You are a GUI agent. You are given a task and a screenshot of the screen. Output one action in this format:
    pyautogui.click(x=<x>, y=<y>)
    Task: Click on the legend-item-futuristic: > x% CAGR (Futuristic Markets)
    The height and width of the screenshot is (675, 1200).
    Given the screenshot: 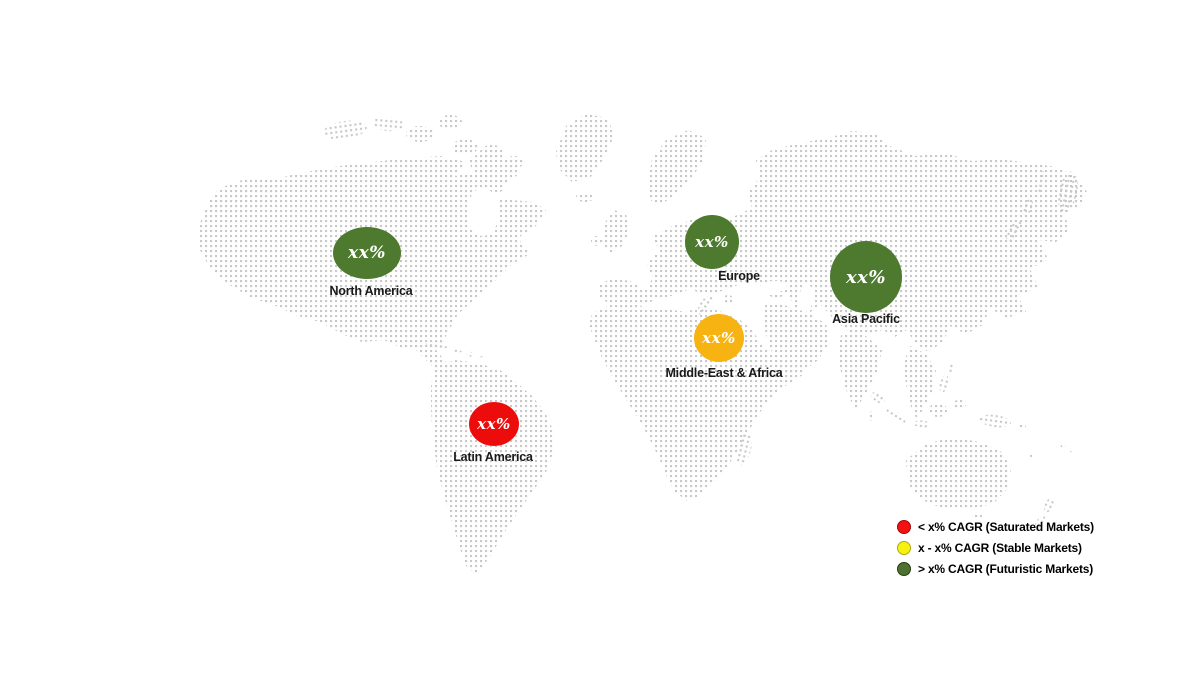 What is the action you would take?
    pyautogui.click(x=995, y=569)
    